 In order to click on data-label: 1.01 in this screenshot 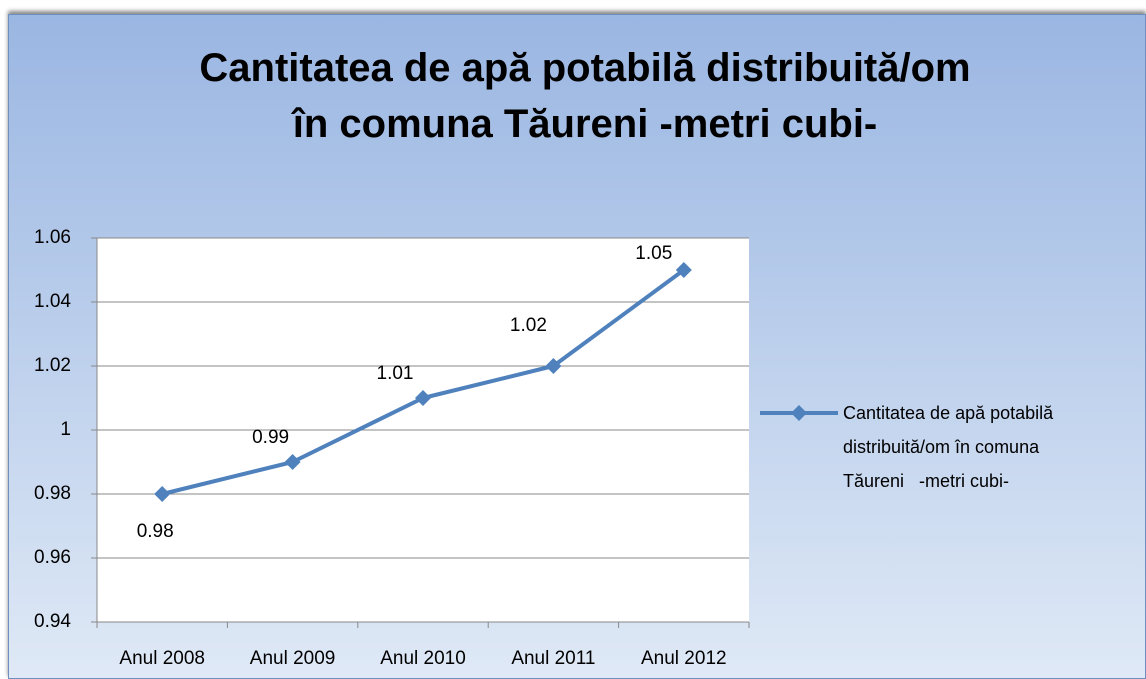, I will do `click(395, 373)`.